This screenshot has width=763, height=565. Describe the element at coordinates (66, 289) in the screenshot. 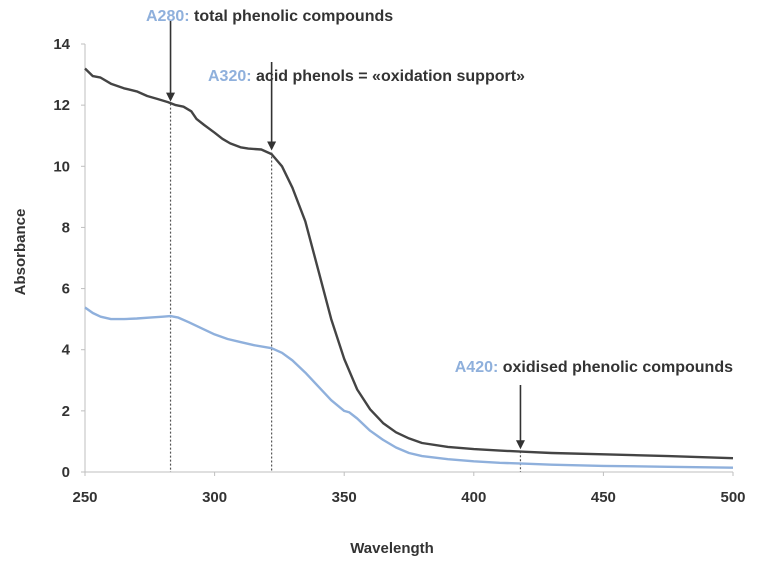

I see `y-tick-label: 6` at that location.